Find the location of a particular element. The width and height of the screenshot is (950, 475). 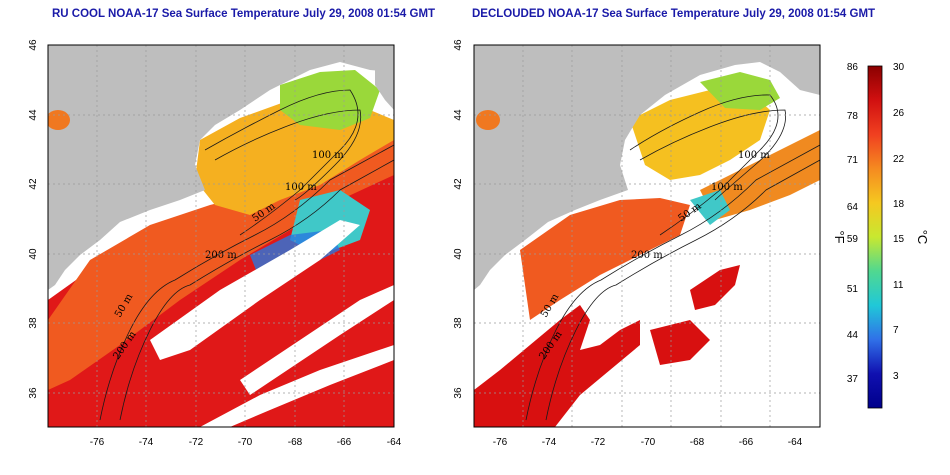

right-sst-coastal-blob is located at coordinates (488, 120).